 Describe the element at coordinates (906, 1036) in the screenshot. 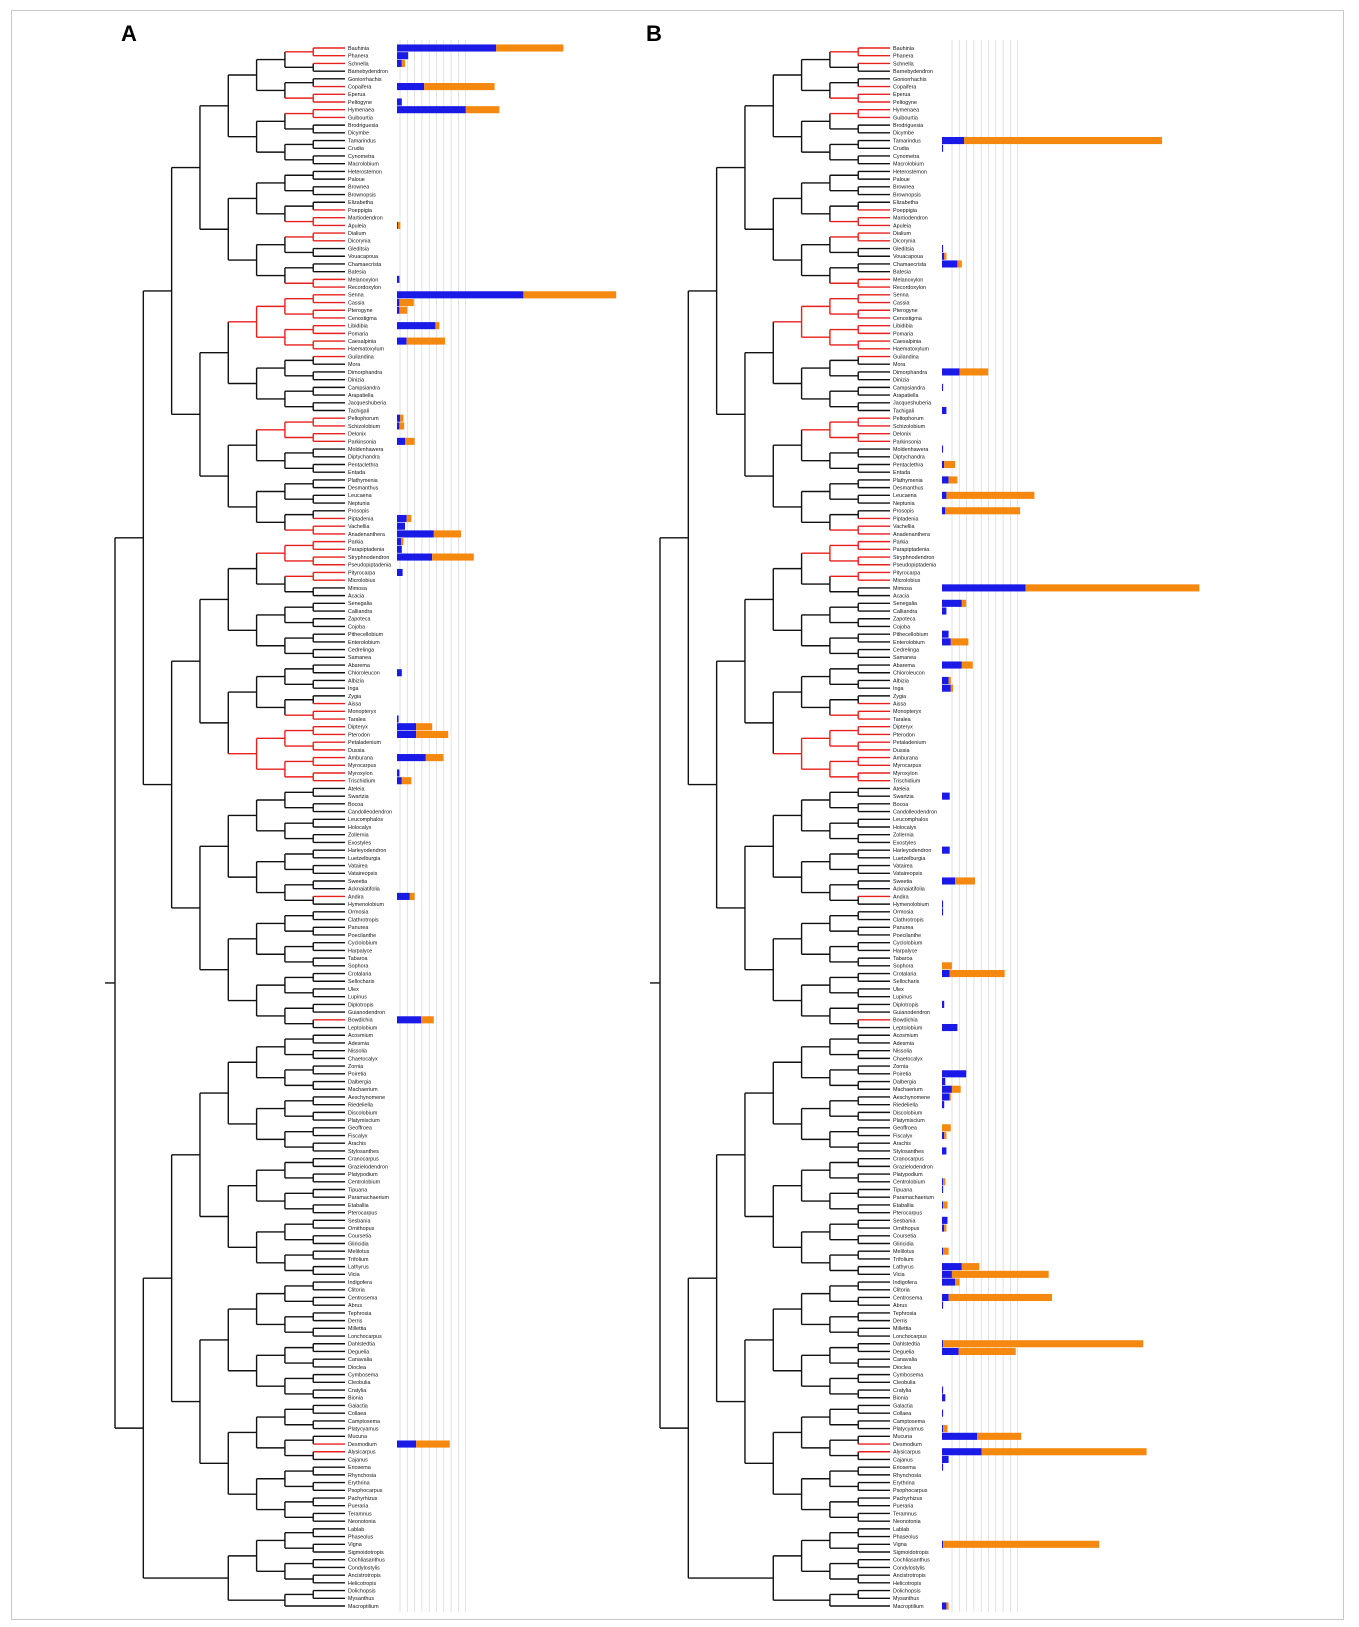

I see `taxon-label: Acosmium` at that location.